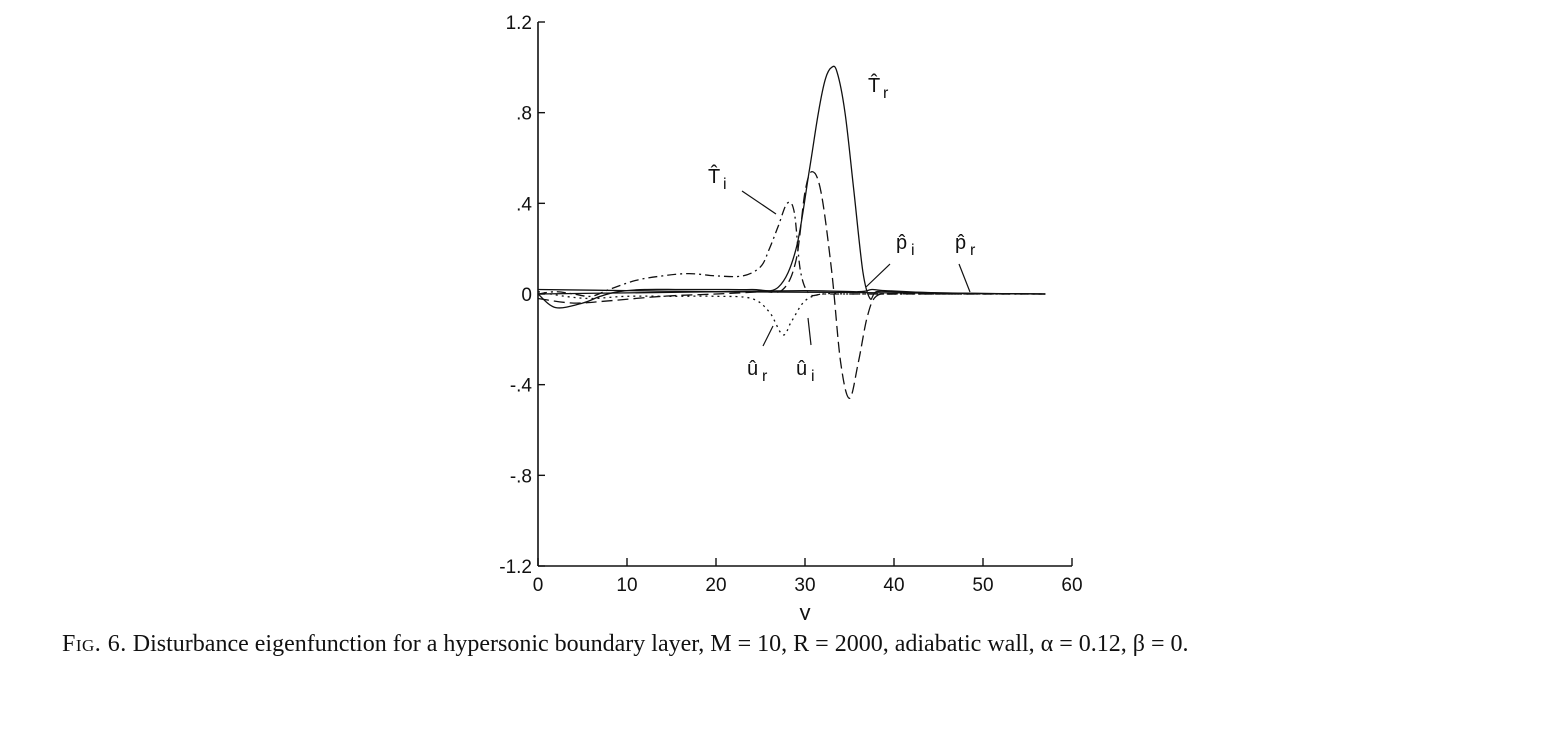  What do you see at coordinates (973, 250) in the screenshot?
I see `label-p-r-subscript: r` at bounding box center [973, 250].